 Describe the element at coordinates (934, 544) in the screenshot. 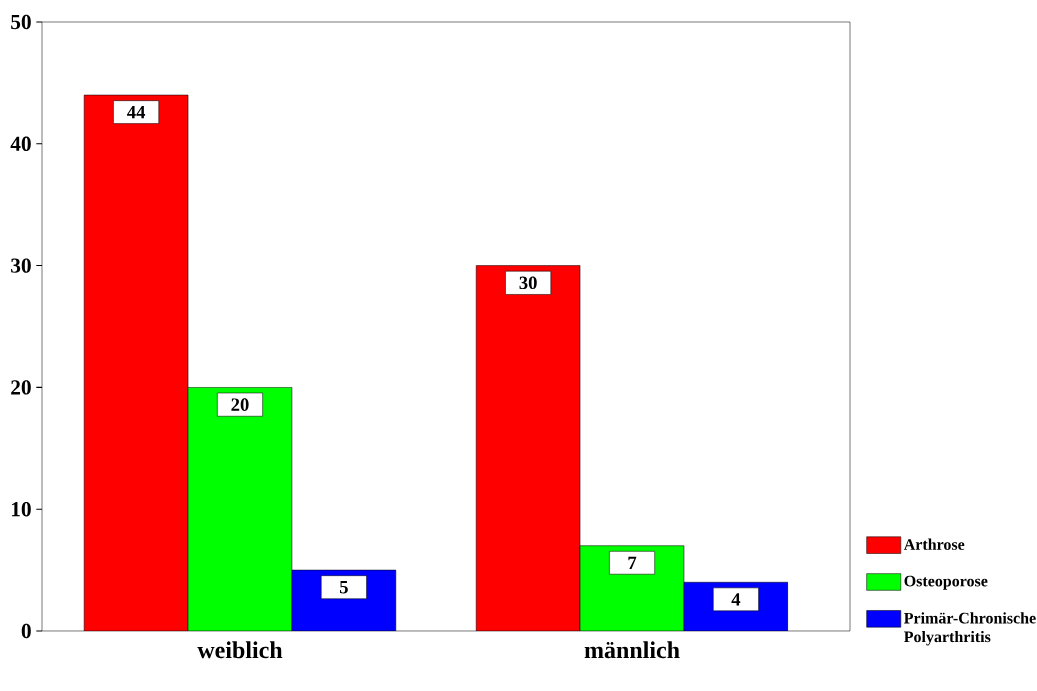

I see `legend-label: Arthrose` at that location.